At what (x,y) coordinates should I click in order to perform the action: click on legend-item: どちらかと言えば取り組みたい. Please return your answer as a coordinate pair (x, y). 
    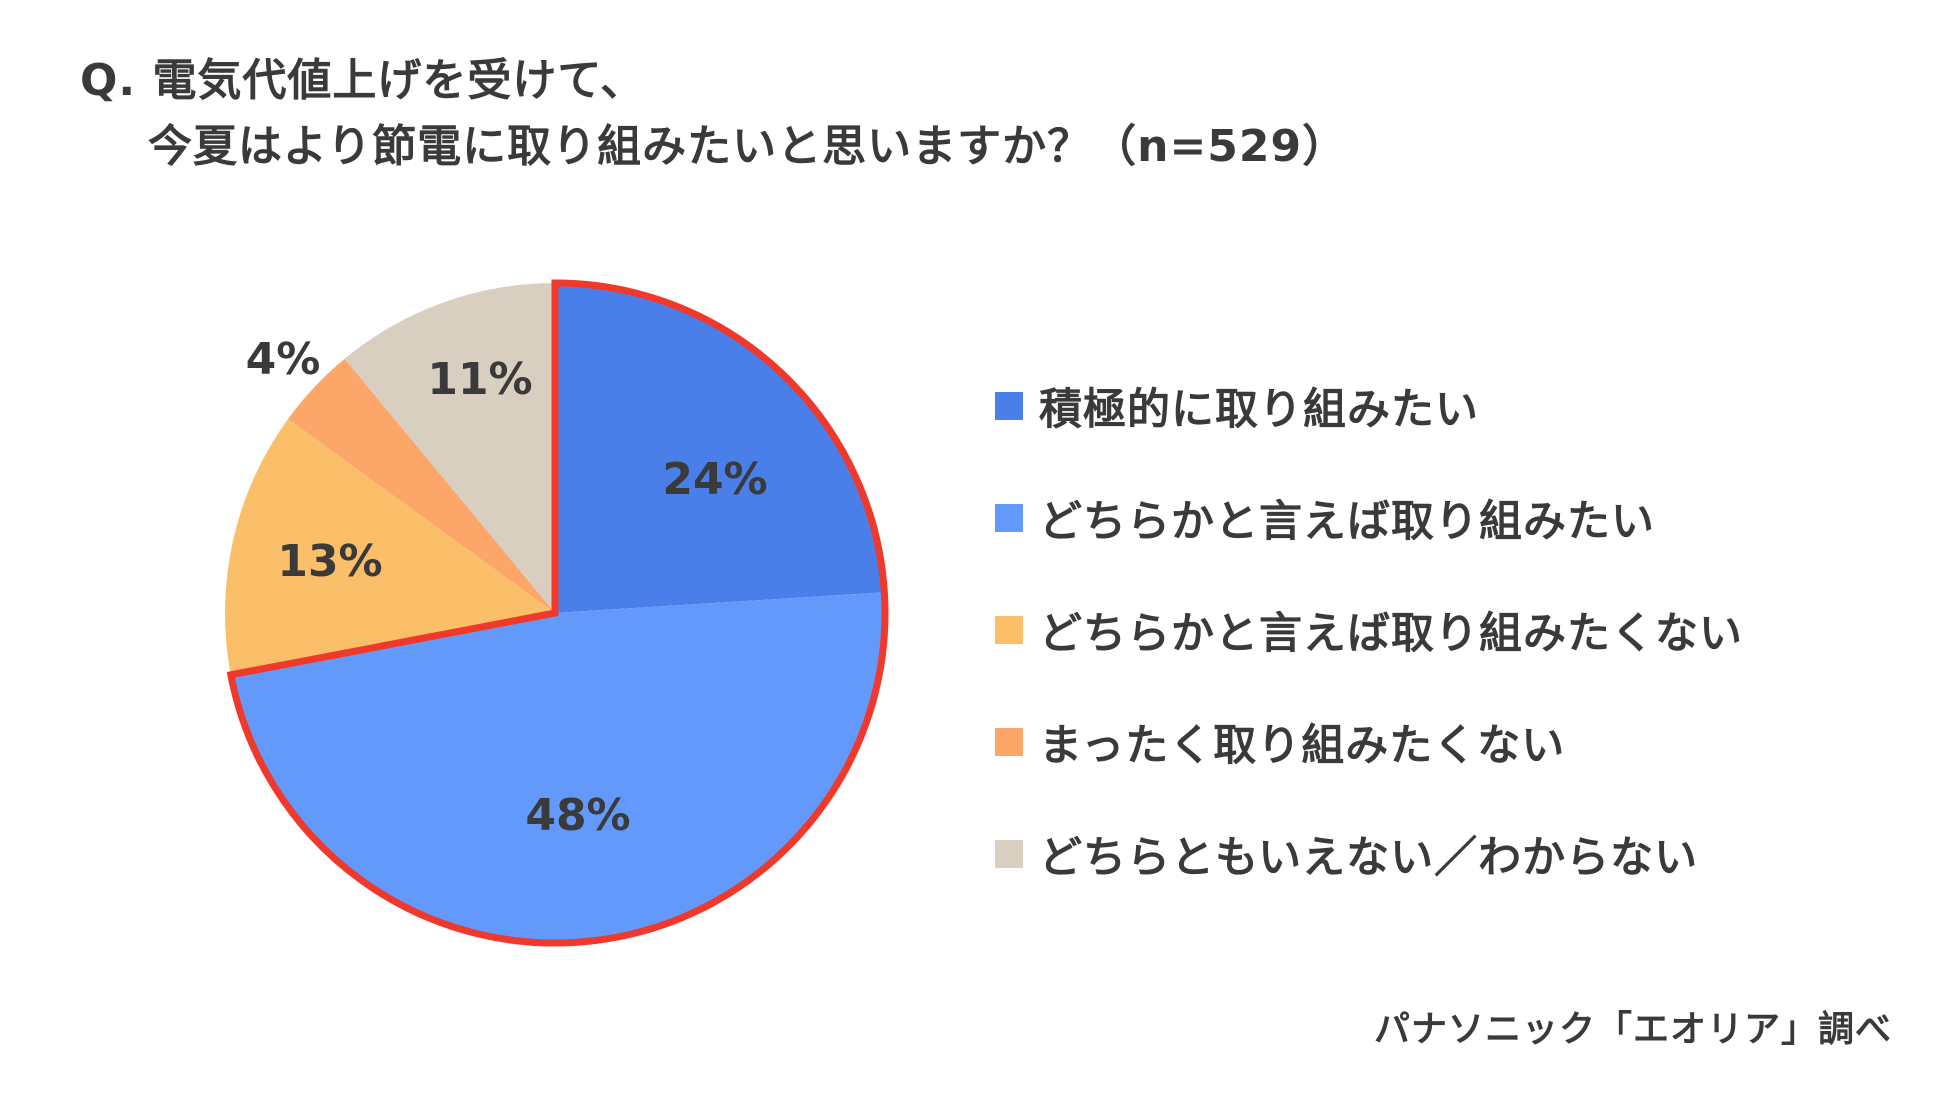
    Looking at the image, I should click on (1369, 518).